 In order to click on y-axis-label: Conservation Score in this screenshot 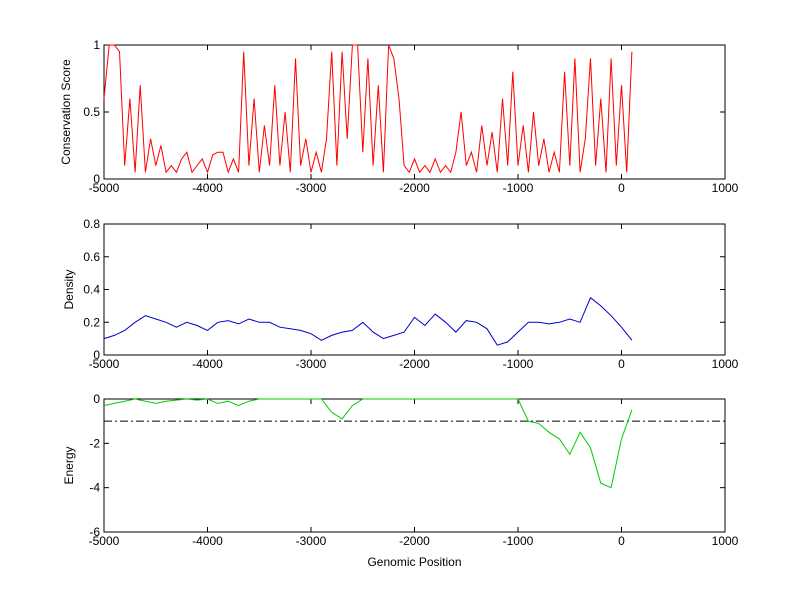, I will do `click(66, 112)`.